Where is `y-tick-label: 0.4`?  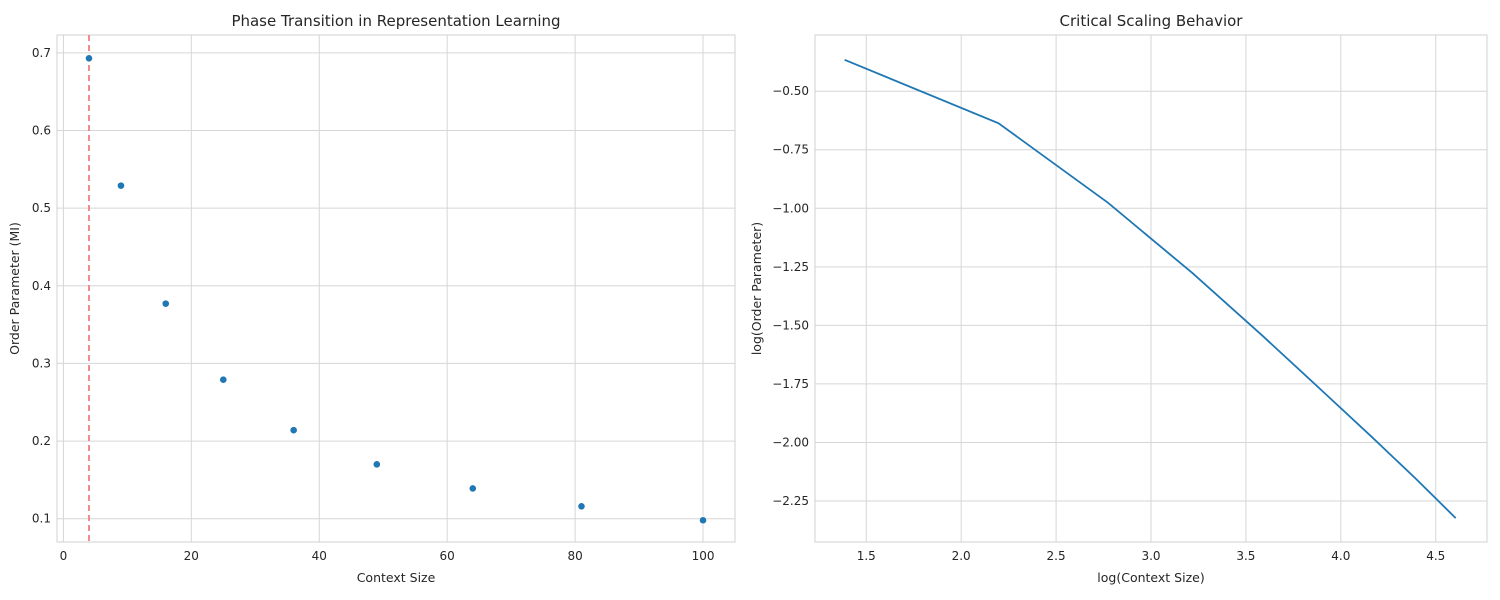 y-tick-label: 0.4 is located at coordinates (41, 286).